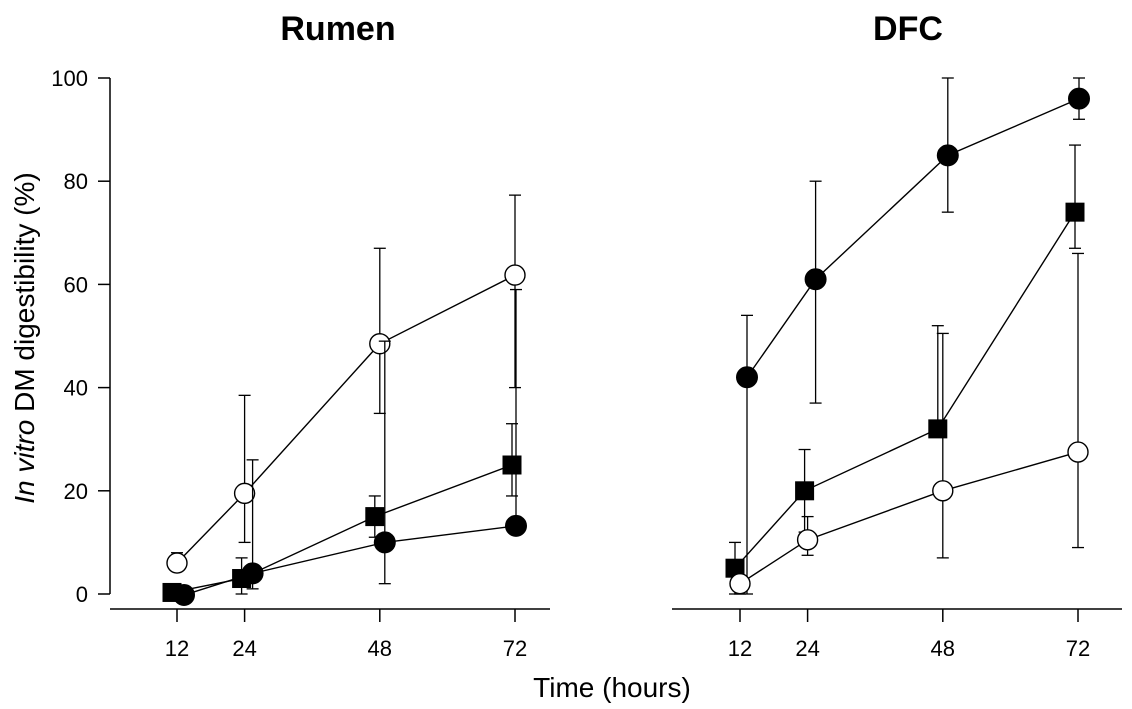  Describe the element at coordinates (76, 181) in the screenshot. I see `y-tick-label: 80` at that location.